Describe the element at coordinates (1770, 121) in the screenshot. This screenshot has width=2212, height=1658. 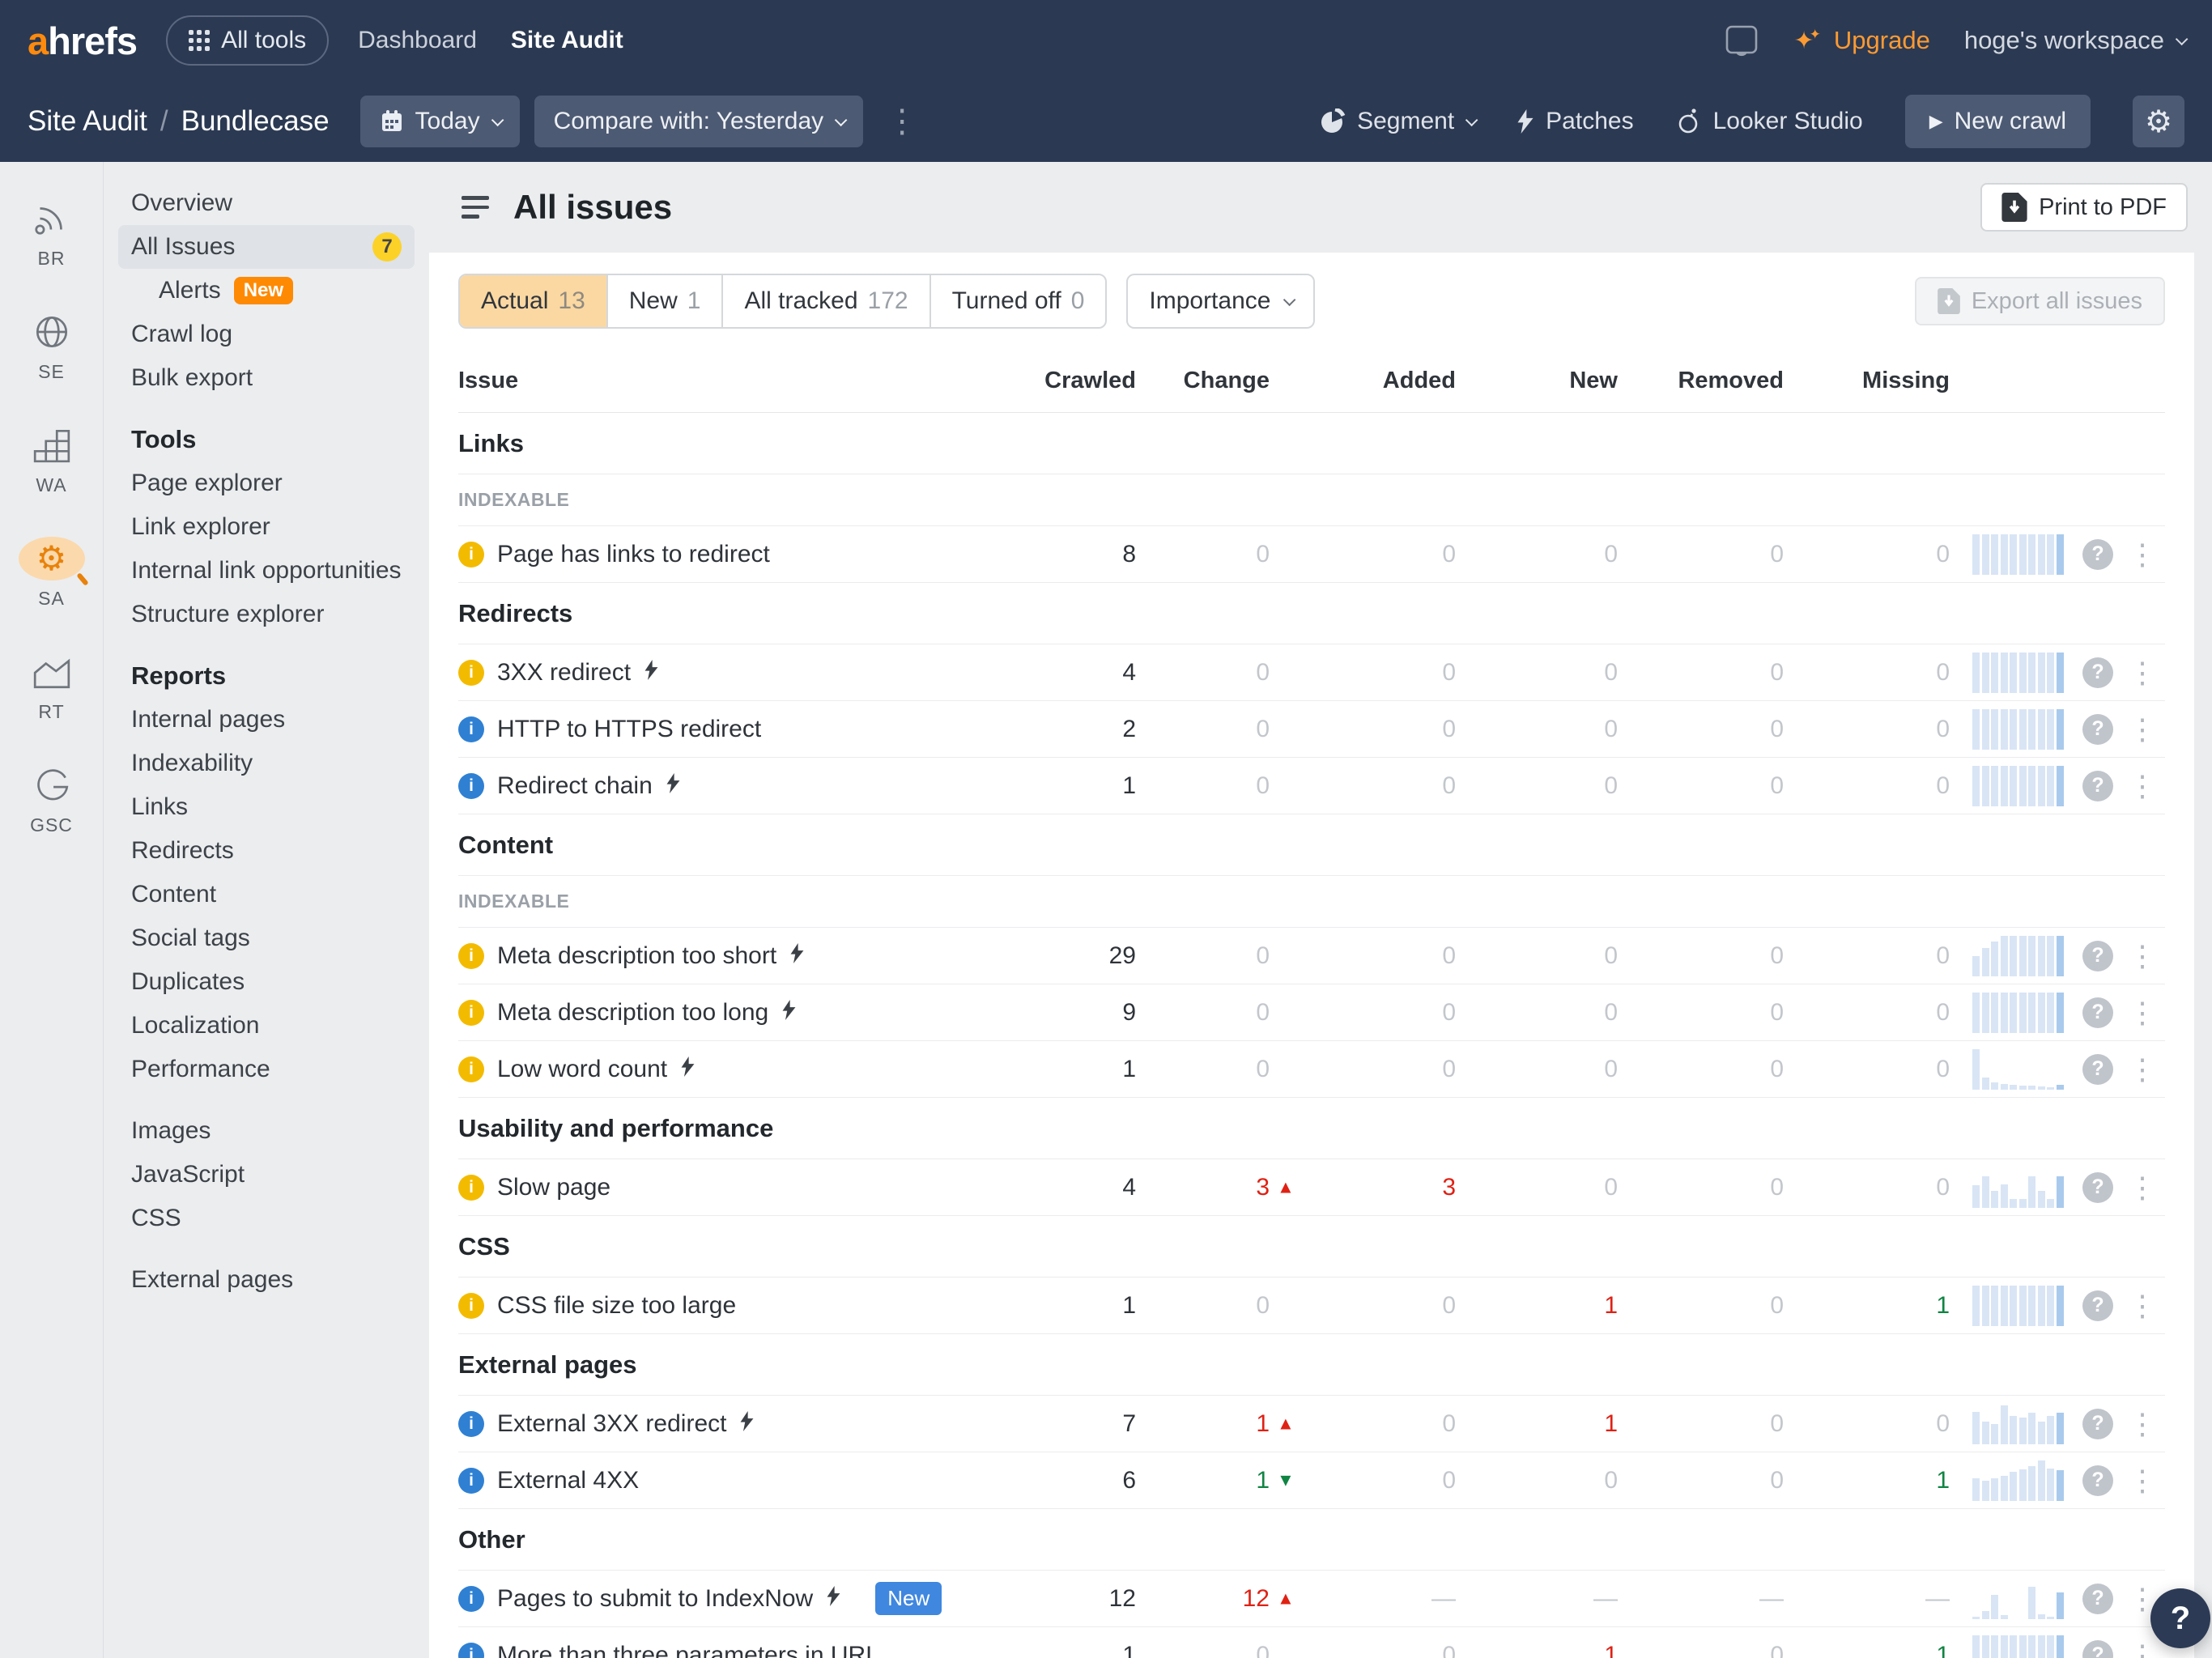
I see `looker-studio-button: Looker Studio` at that location.